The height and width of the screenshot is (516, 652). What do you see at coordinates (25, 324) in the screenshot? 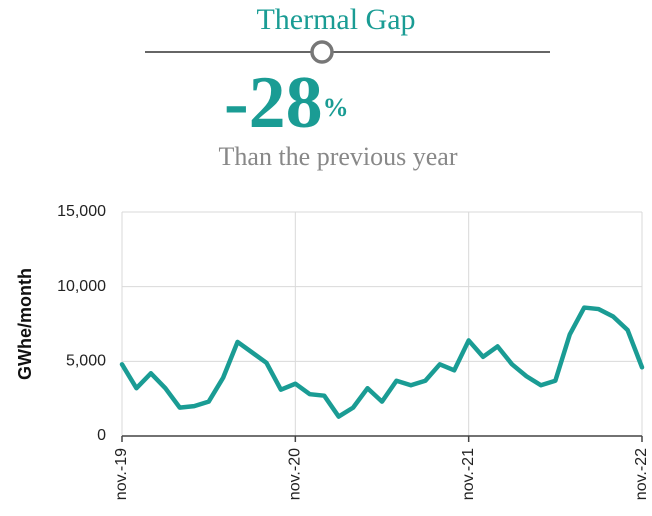
I see `y-axis-label: GWhe/month` at bounding box center [25, 324].